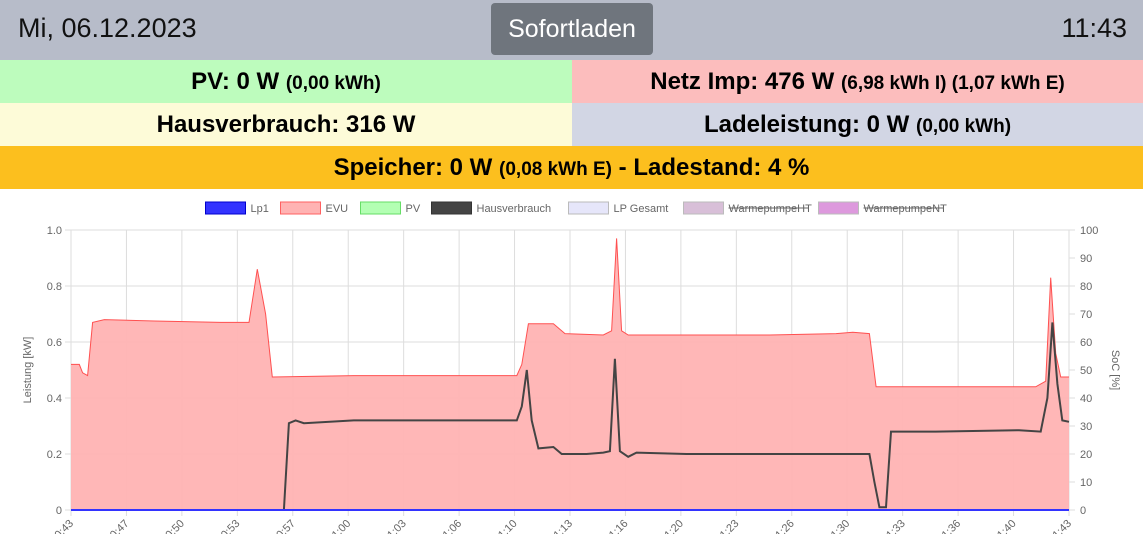  What do you see at coordinates (413, 209) in the screenshot?
I see `legend-label-pv: PV` at bounding box center [413, 209].